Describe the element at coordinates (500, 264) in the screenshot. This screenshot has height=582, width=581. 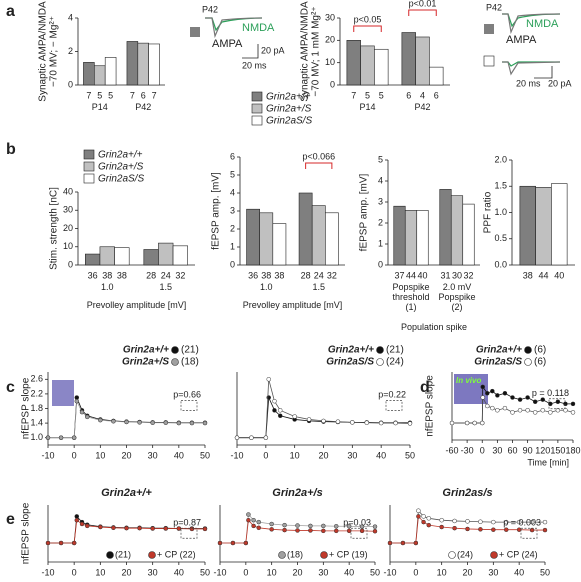
I see `y-tick-label: 0.0` at that location.